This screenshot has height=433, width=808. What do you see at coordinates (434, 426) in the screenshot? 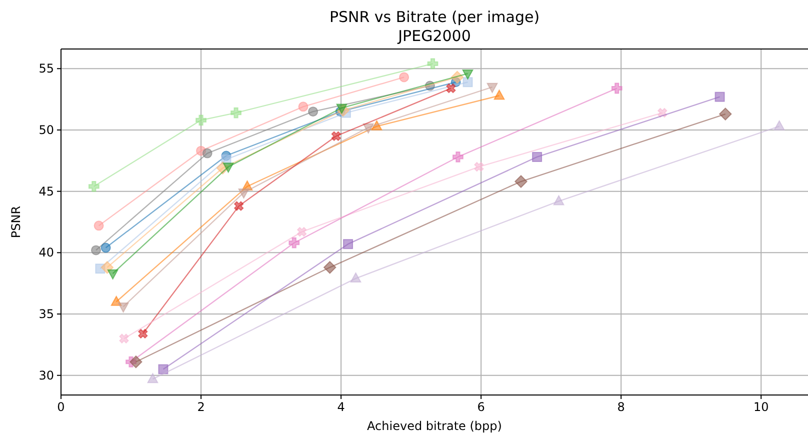
I see `x-axis-title: Achieved bitrate (bpp)` at bounding box center [434, 426].